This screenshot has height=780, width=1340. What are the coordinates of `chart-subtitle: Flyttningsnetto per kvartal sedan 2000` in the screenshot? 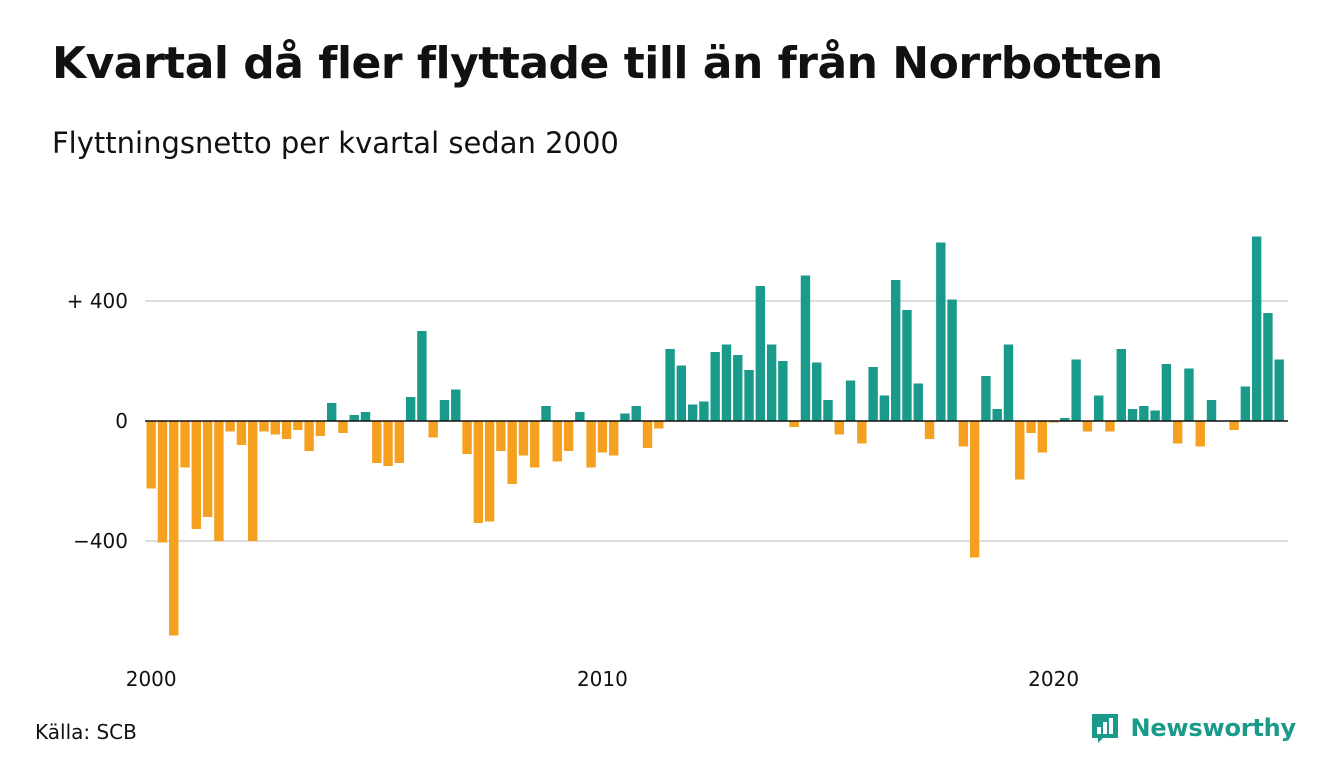 It's located at (335, 143).